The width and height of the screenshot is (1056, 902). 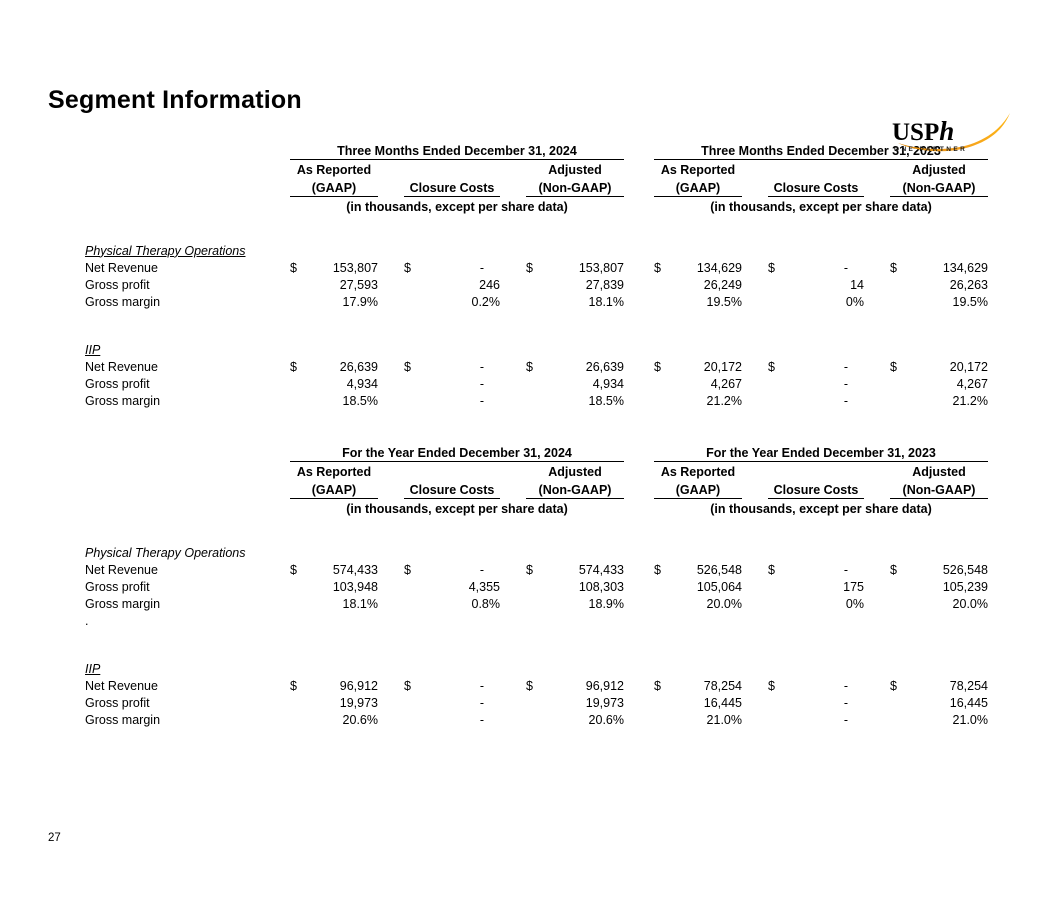 What do you see at coordinates (489, 284) in the screenshot?
I see `cell-value: 246` at bounding box center [489, 284].